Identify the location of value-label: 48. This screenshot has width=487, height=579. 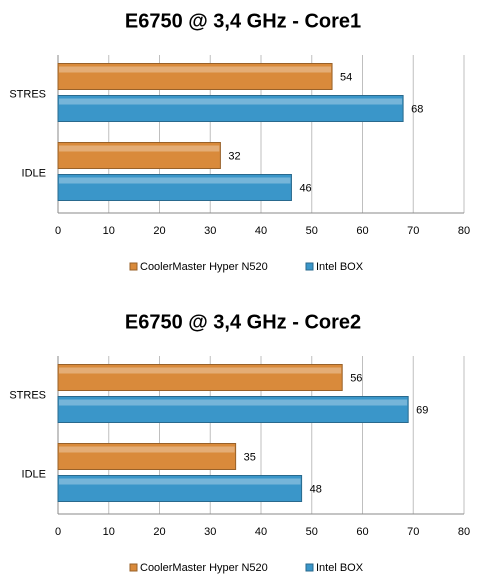
(316, 489).